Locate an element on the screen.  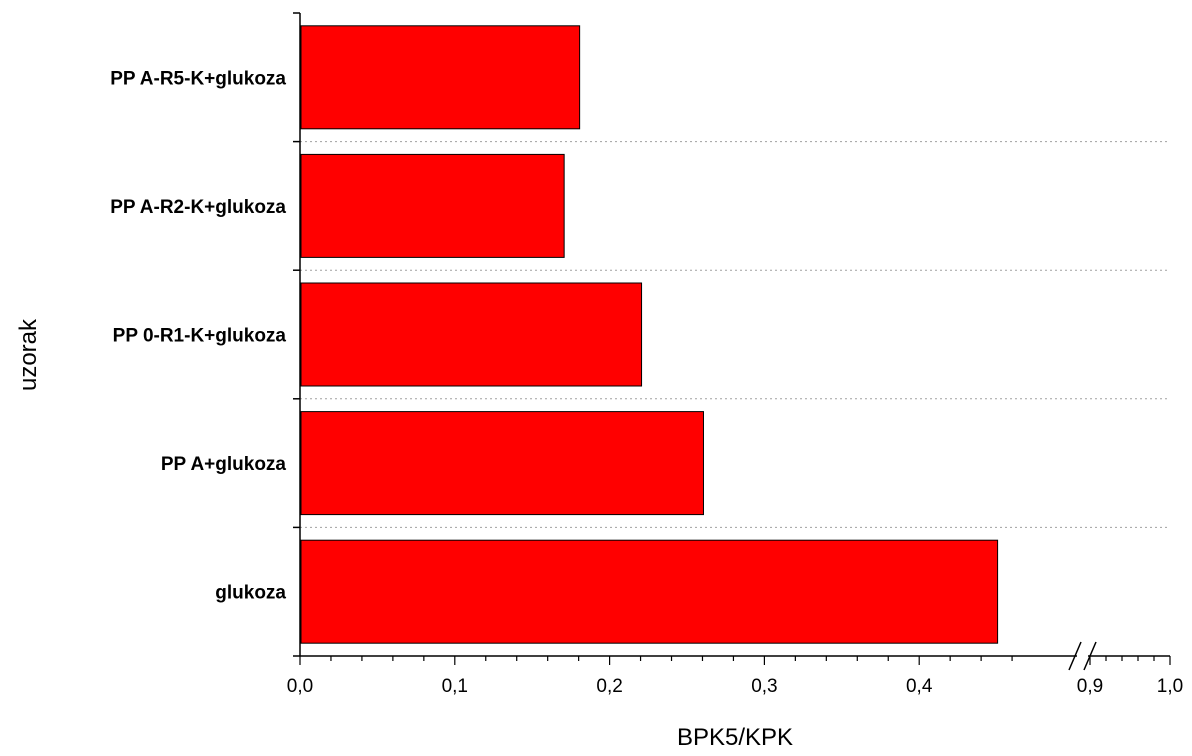
x-axis-title: BPK5/KPK is located at coordinates (735, 737).